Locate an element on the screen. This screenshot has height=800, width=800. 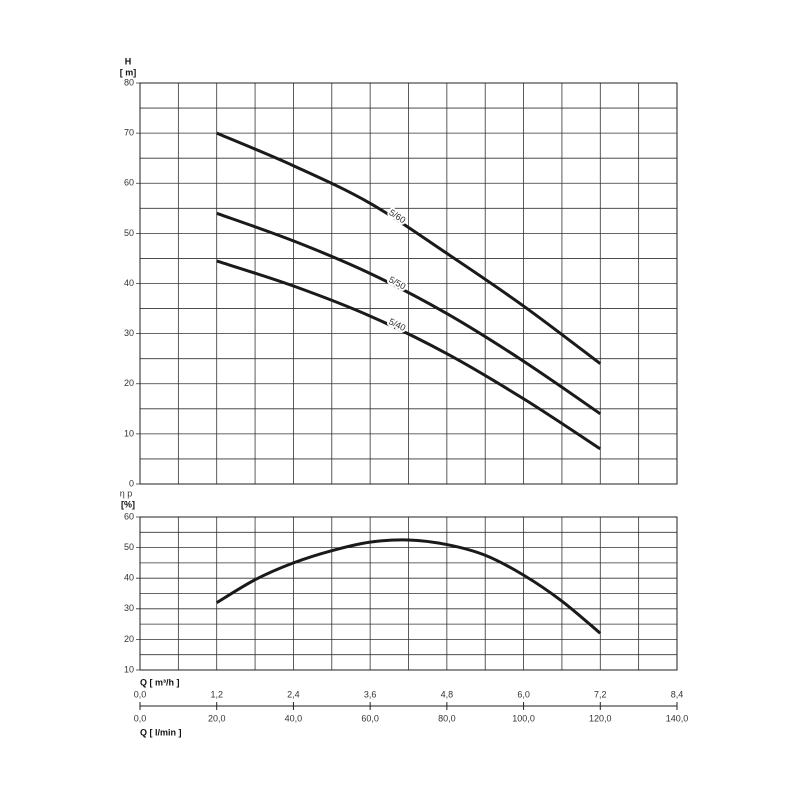
y-unit: [ m] is located at coordinates (128, 72).